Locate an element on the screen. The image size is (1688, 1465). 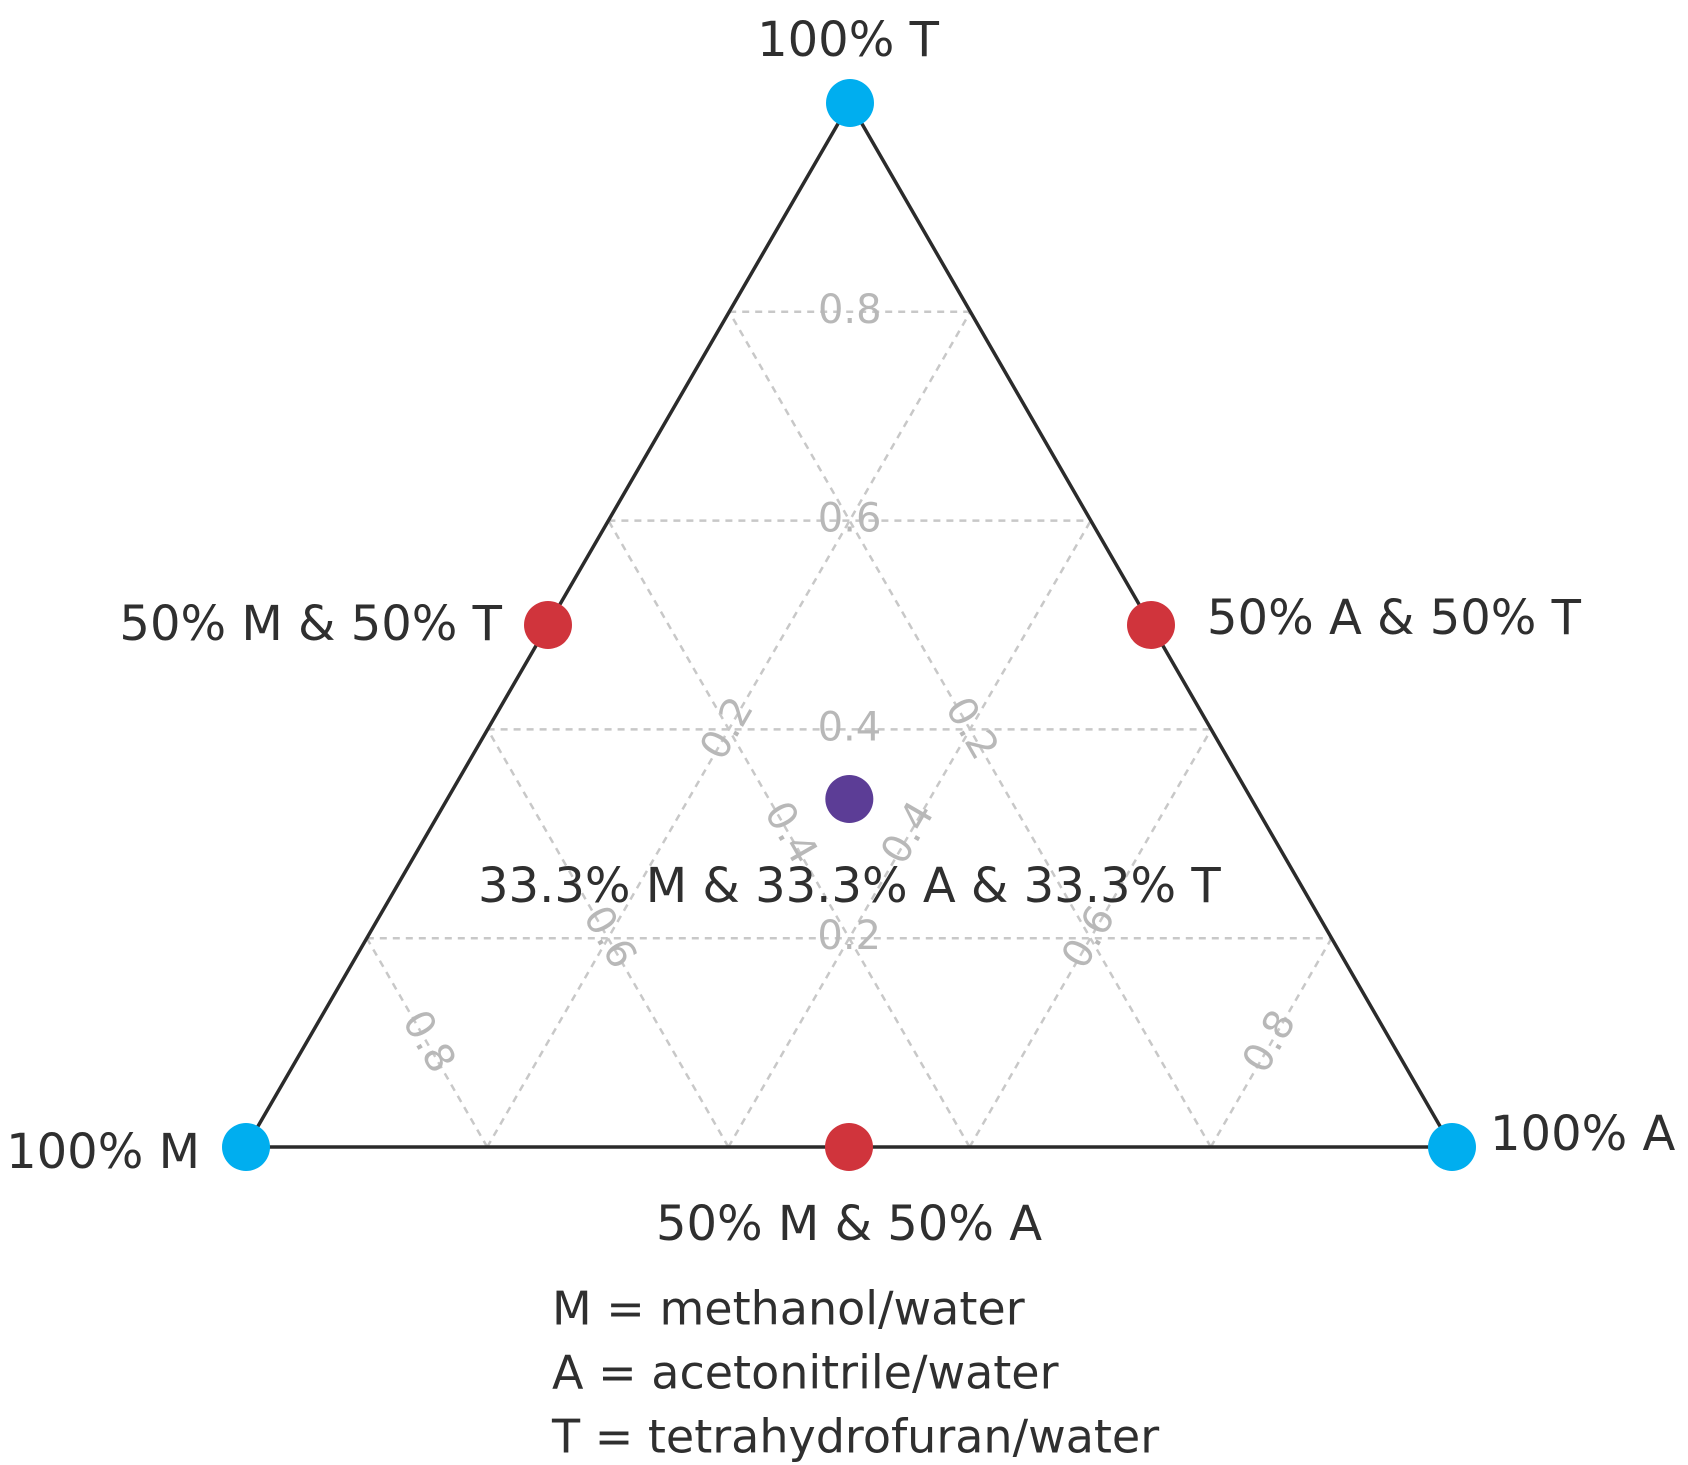
point-label: 33.3% M & 33.3% A & 33.3% T is located at coordinates (849, 886).